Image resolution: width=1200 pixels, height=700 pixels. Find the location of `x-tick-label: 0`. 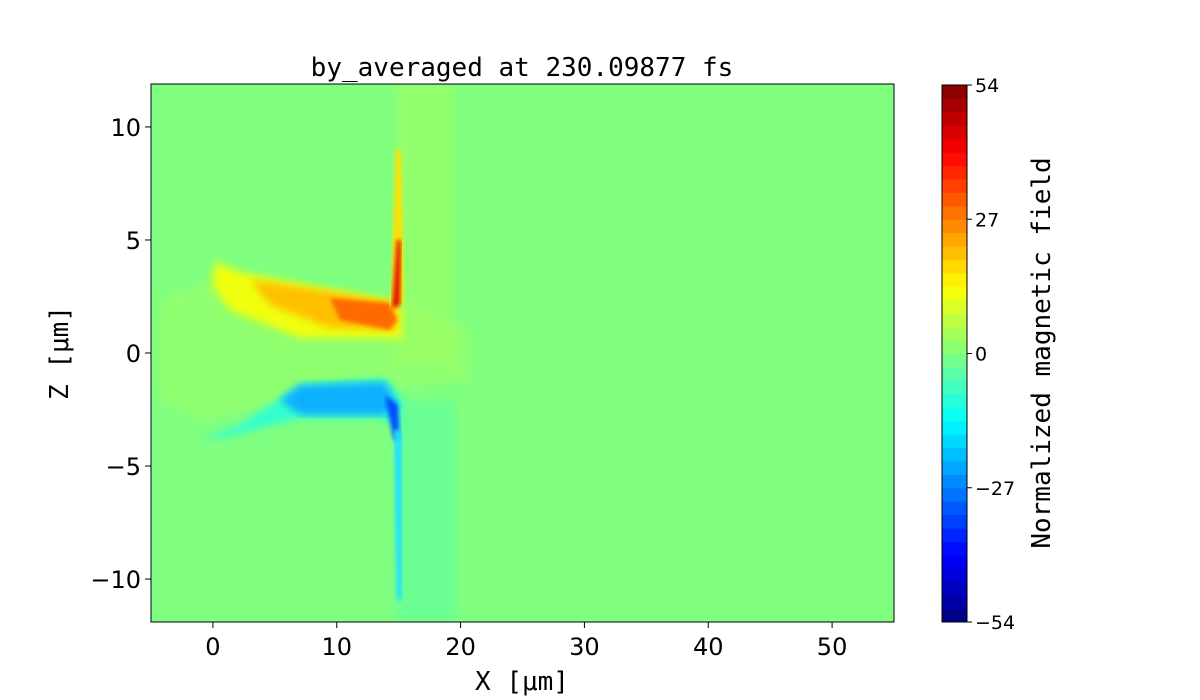

x-tick-label: 0 is located at coordinates (212, 647).